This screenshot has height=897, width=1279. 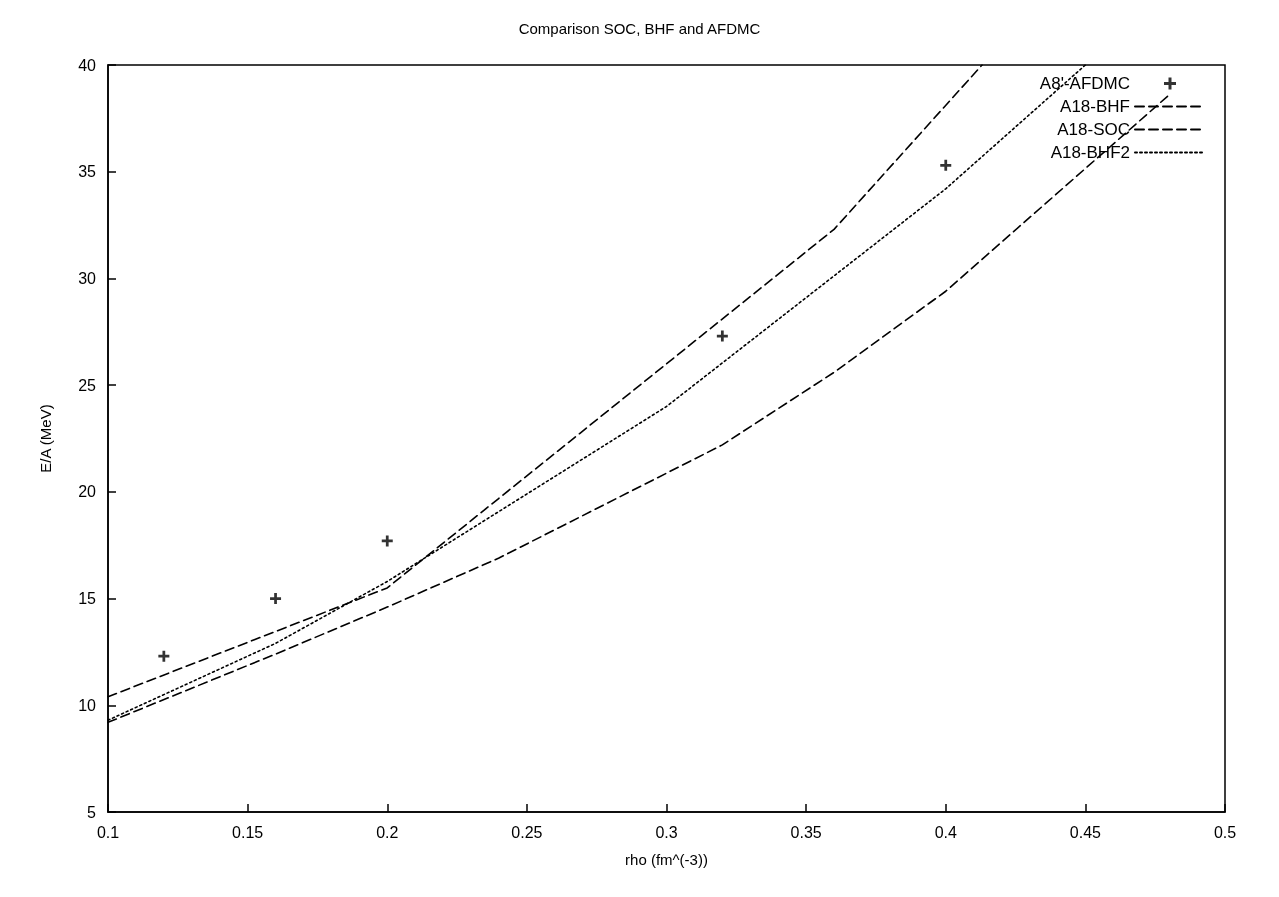 What do you see at coordinates (1225, 832) in the screenshot?
I see `x-tick-label: 0.5` at bounding box center [1225, 832].